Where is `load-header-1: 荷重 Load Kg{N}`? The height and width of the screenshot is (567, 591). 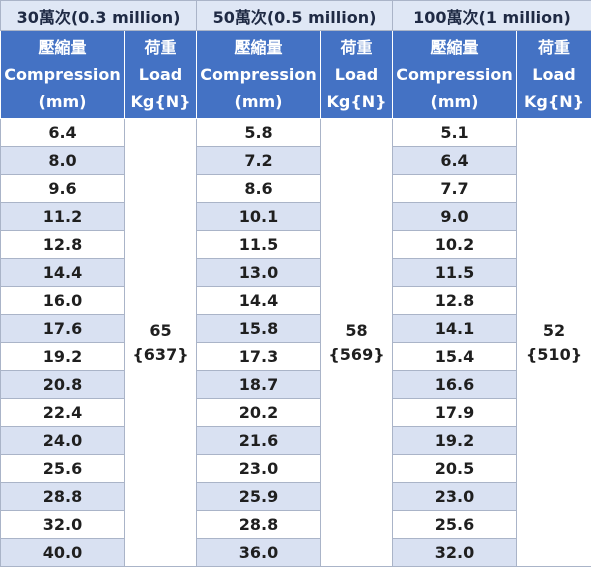
load-header-1: 荷重 Load Kg{N} is located at coordinates (356, 74).